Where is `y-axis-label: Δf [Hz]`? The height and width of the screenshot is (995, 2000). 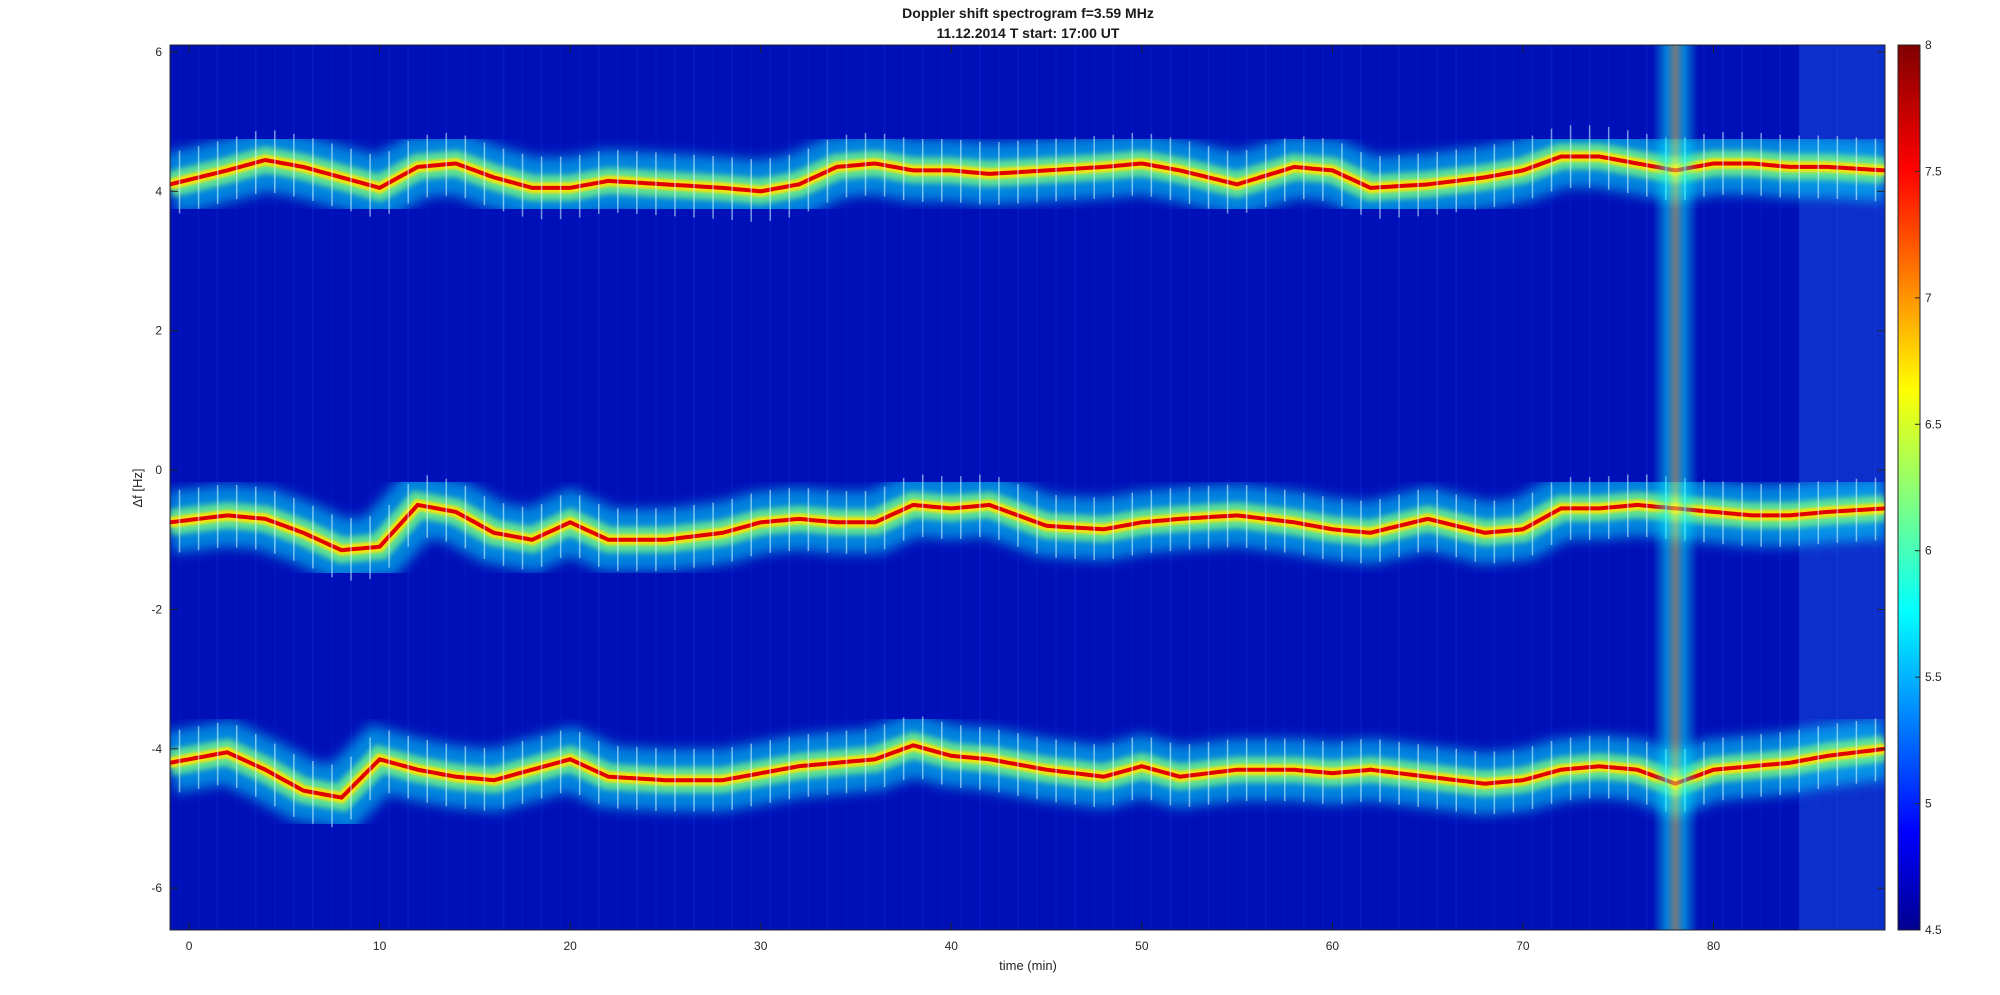
y-axis-label: Δf [Hz] is located at coordinates (137, 487).